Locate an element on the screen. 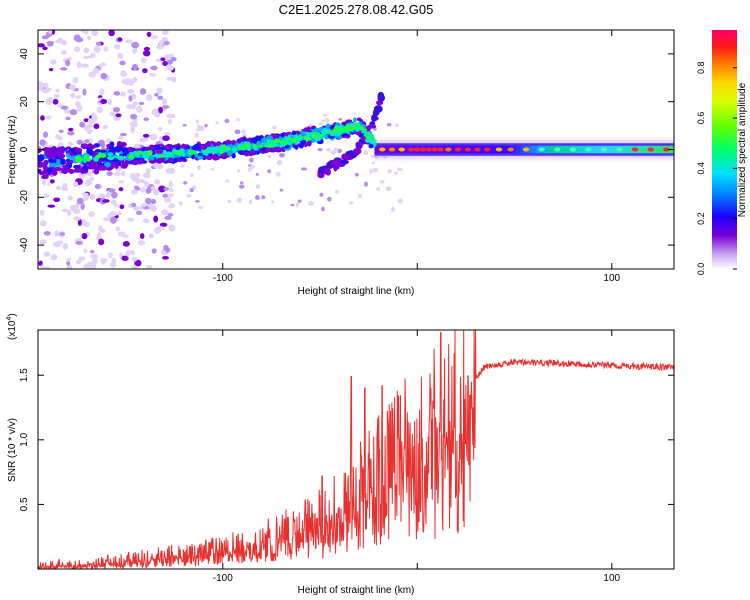  snr-multiplier-exponent: 4 is located at coordinates (9, 319).